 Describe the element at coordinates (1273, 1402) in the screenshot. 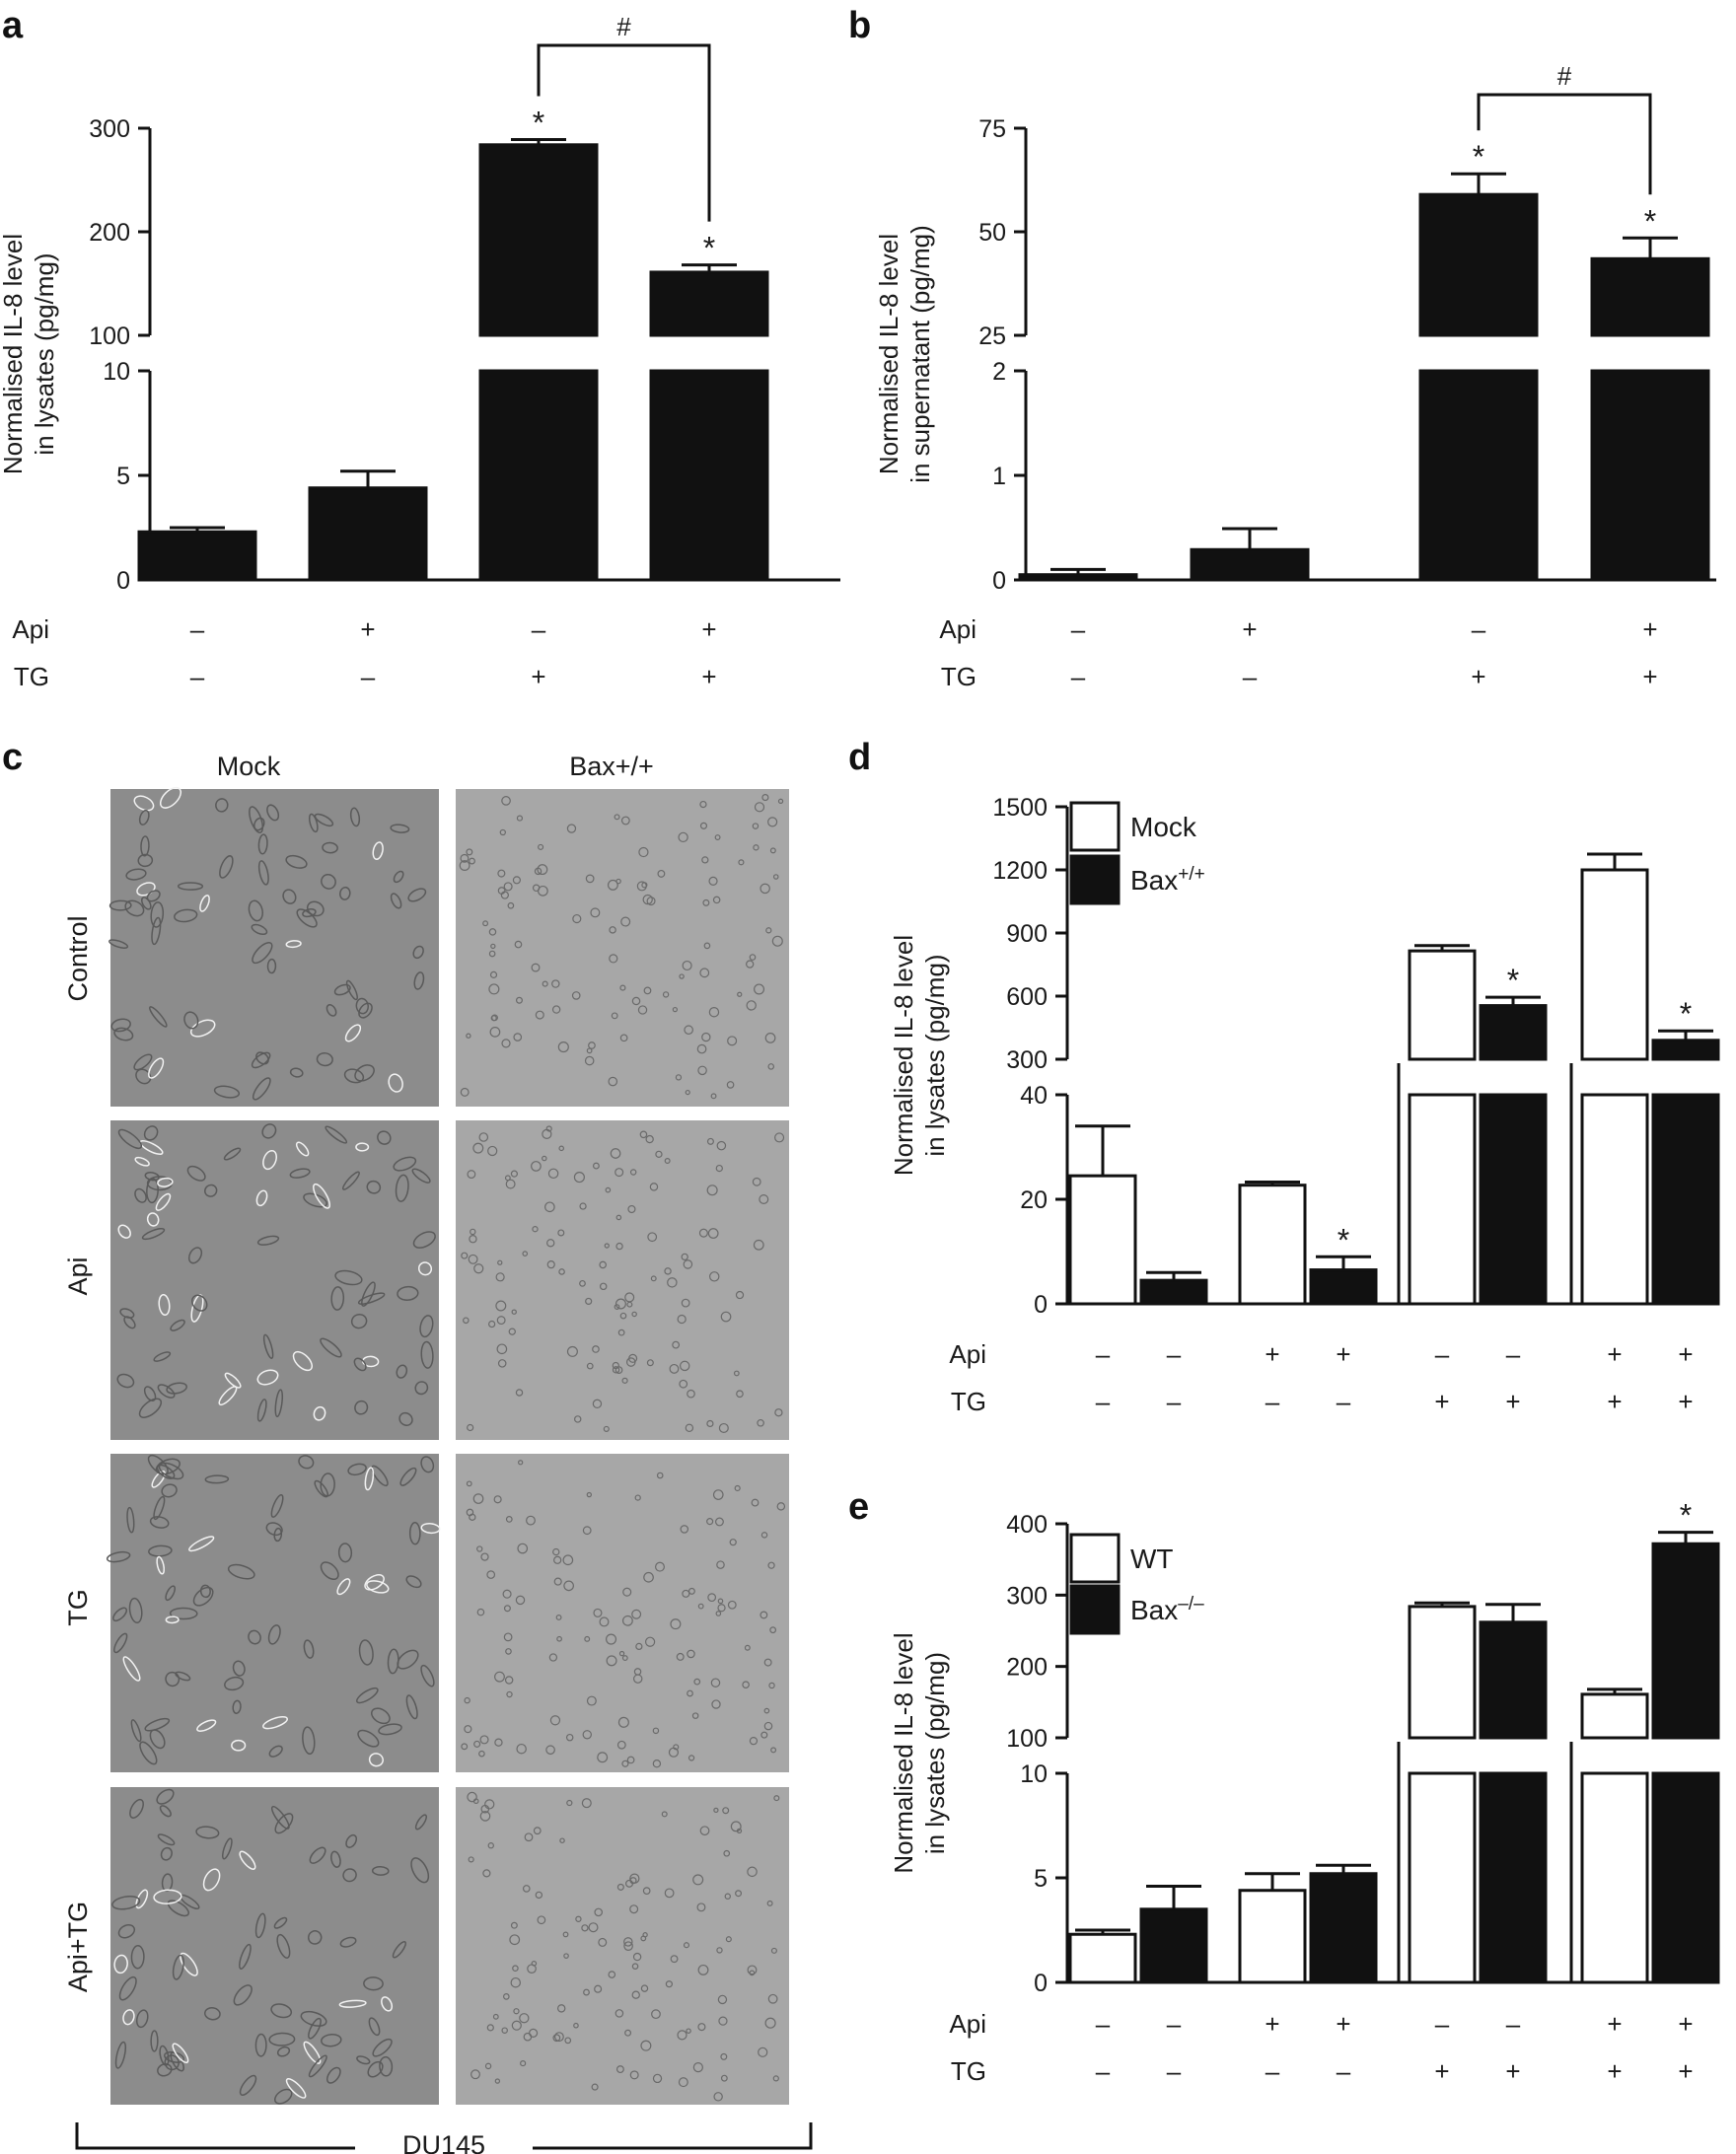

I see `tg-sign-d: –` at that location.